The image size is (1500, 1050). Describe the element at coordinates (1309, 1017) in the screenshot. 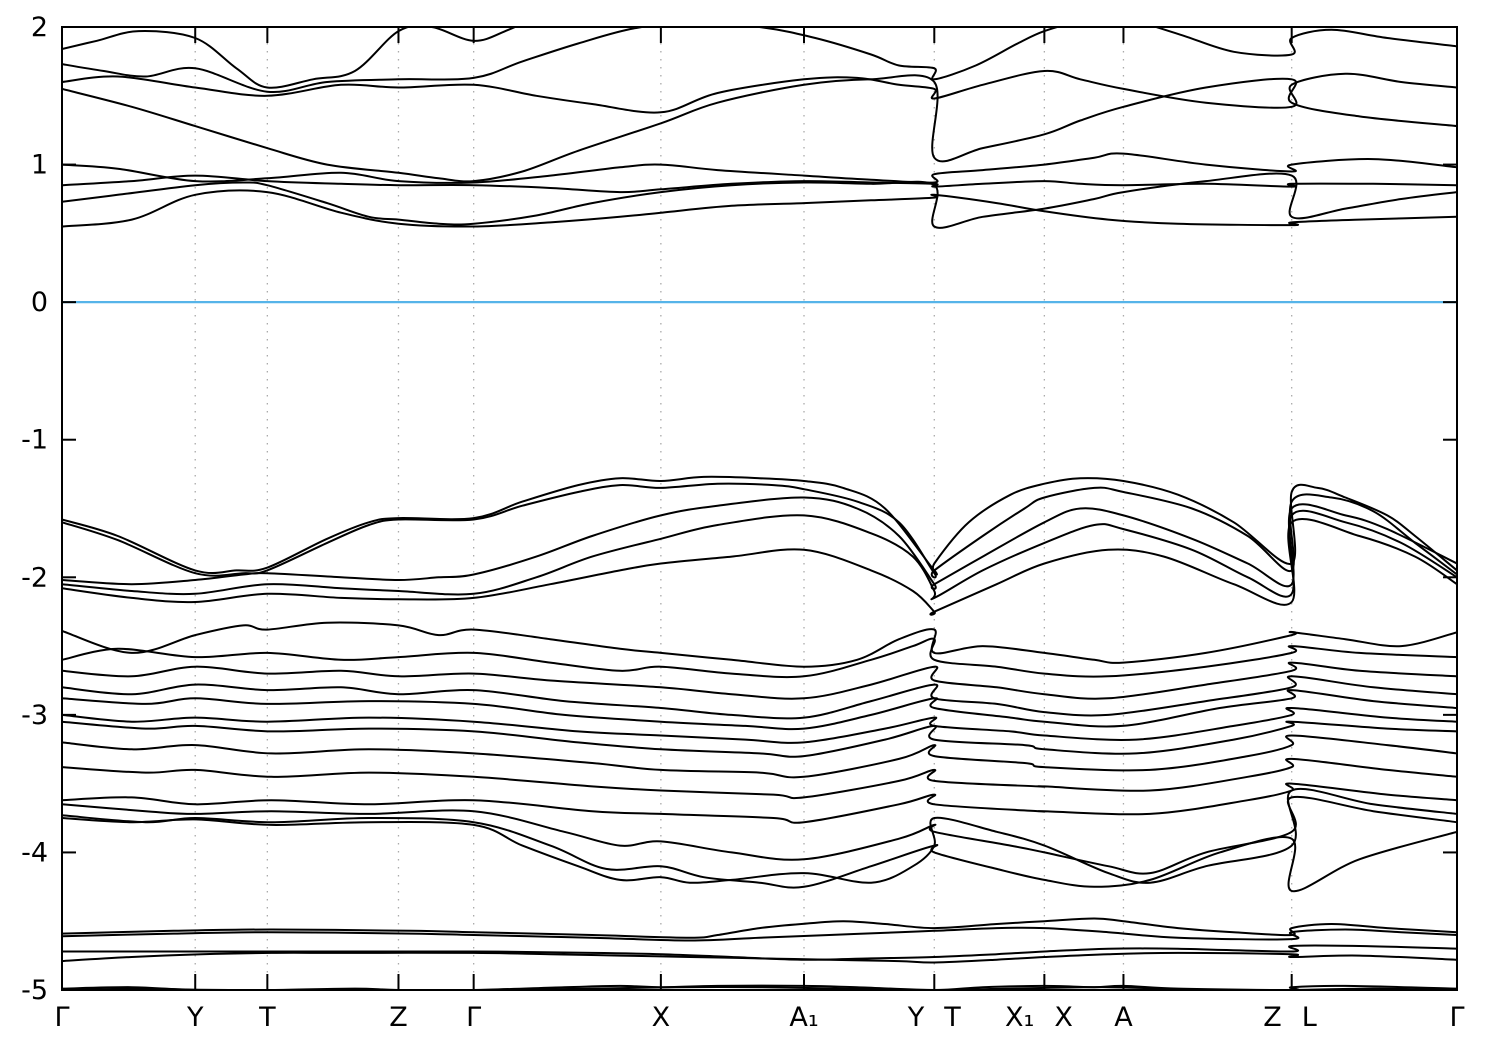

I see `k-tick-label: L` at that location.